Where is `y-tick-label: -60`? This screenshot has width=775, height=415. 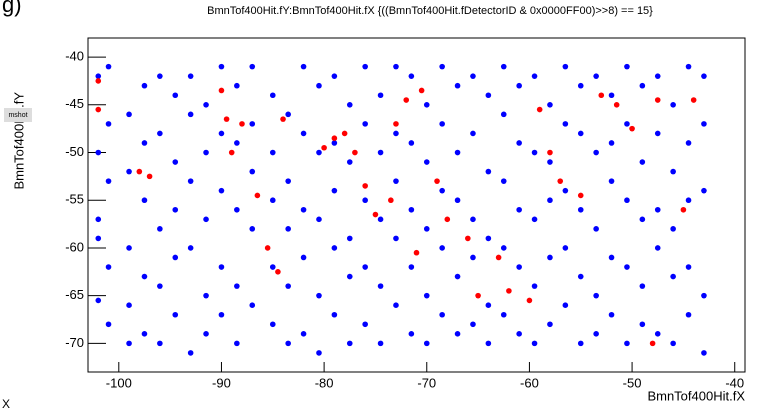
y-tick-label: -60 is located at coordinates (74, 246).